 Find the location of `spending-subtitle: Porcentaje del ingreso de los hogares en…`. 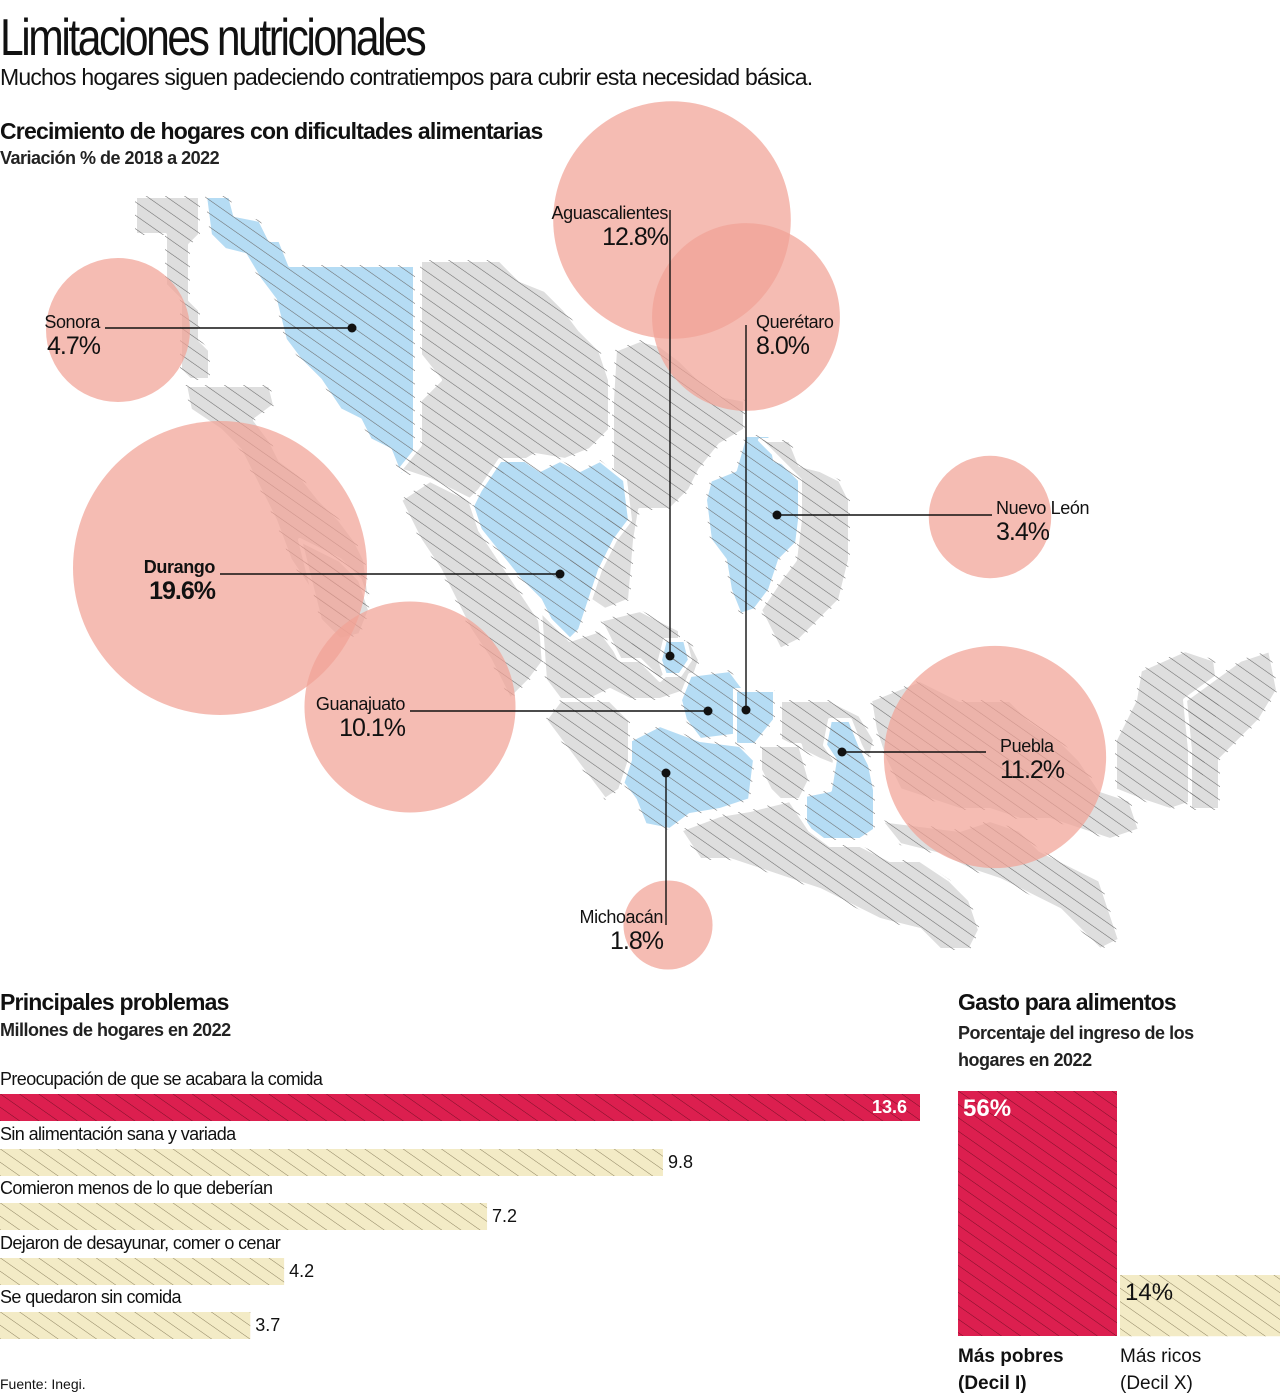

spending-subtitle: Porcentaje del ingreso de los hogares en… is located at coordinates (1076, 1046).